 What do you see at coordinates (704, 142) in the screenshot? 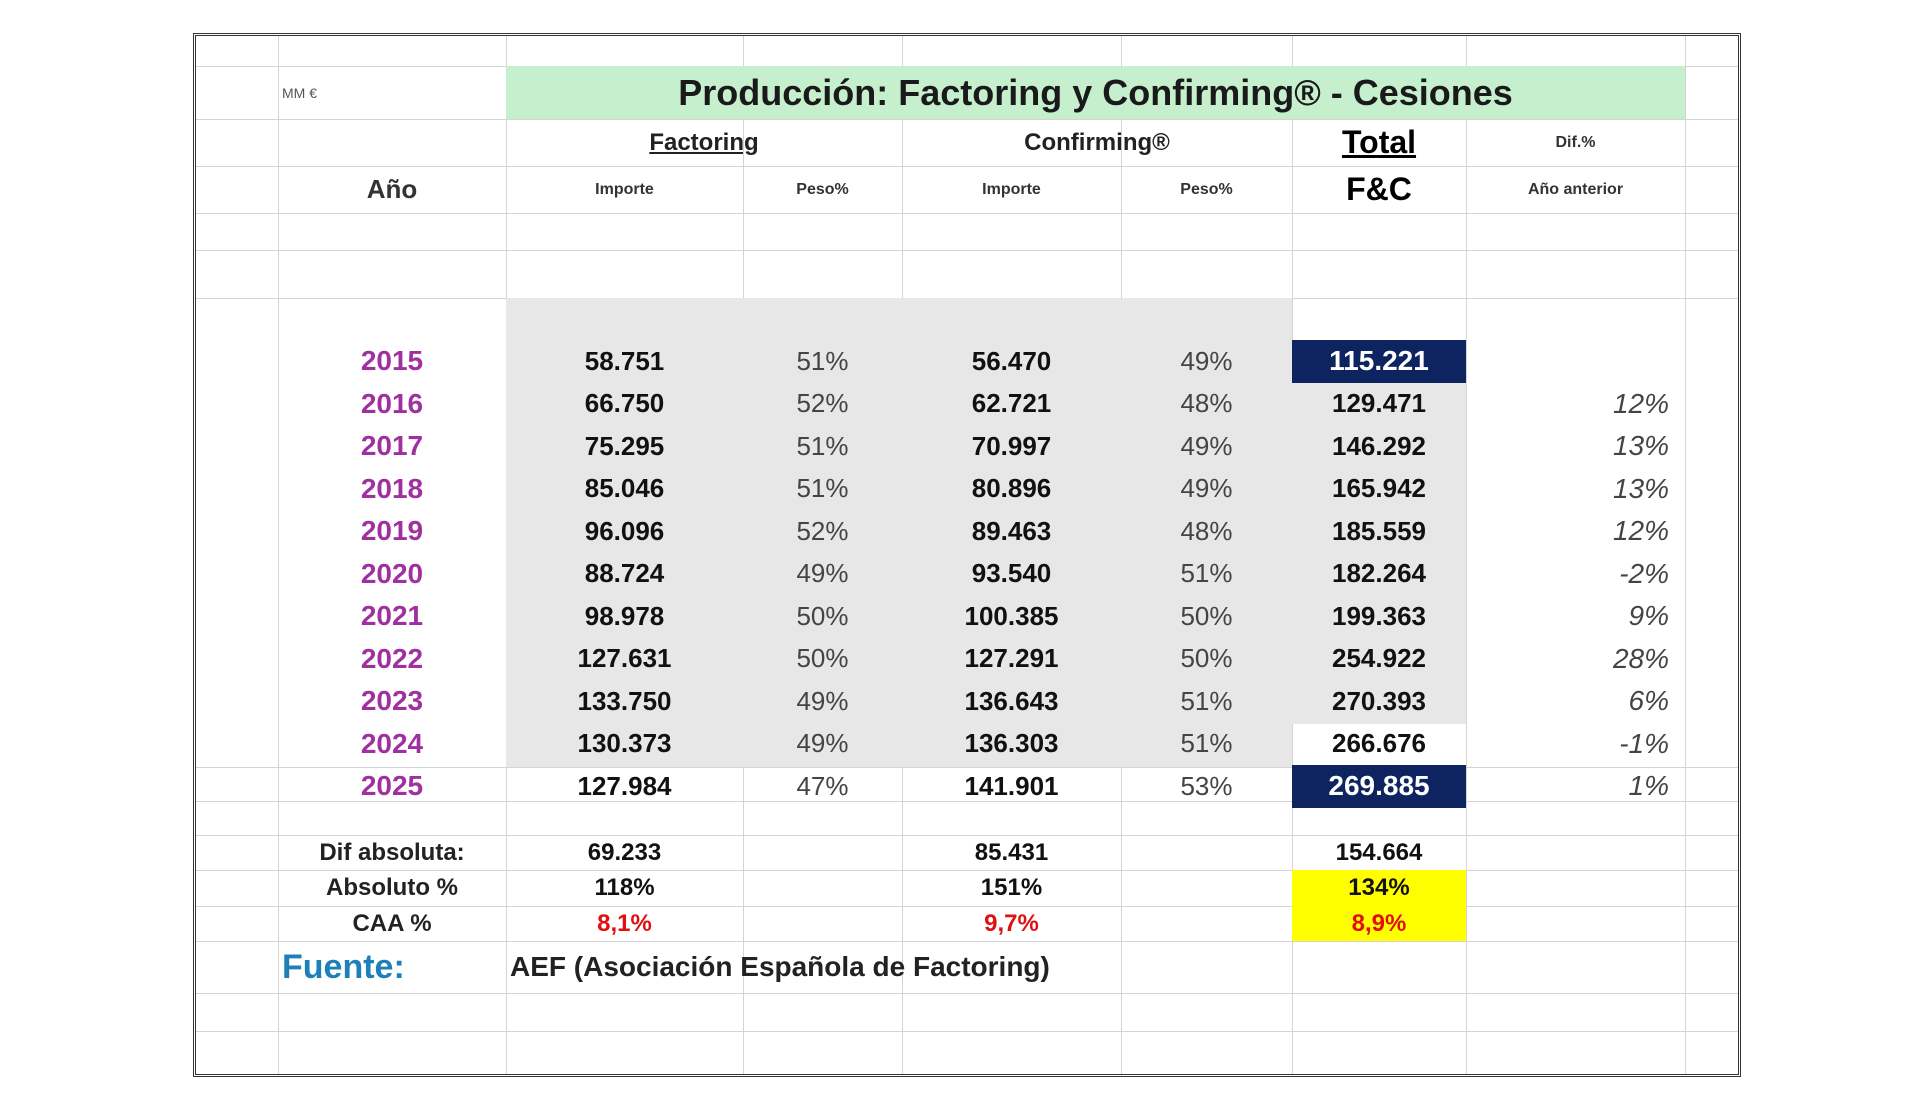
I see `factoring-header: Factoring` at bounding box center [704, 142].